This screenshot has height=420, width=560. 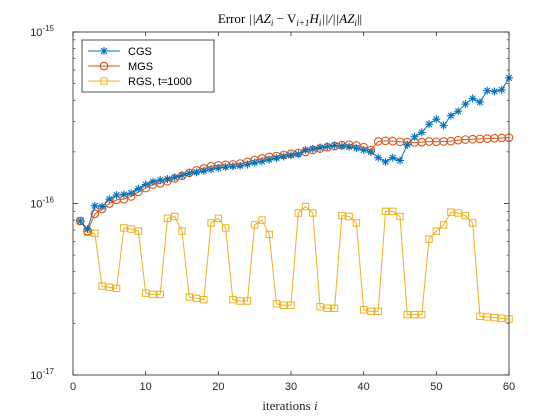 What do you see at coordinates (95, 214) in the screenshot?
I see `data-point-mgs` at bounding box center [95, 214].